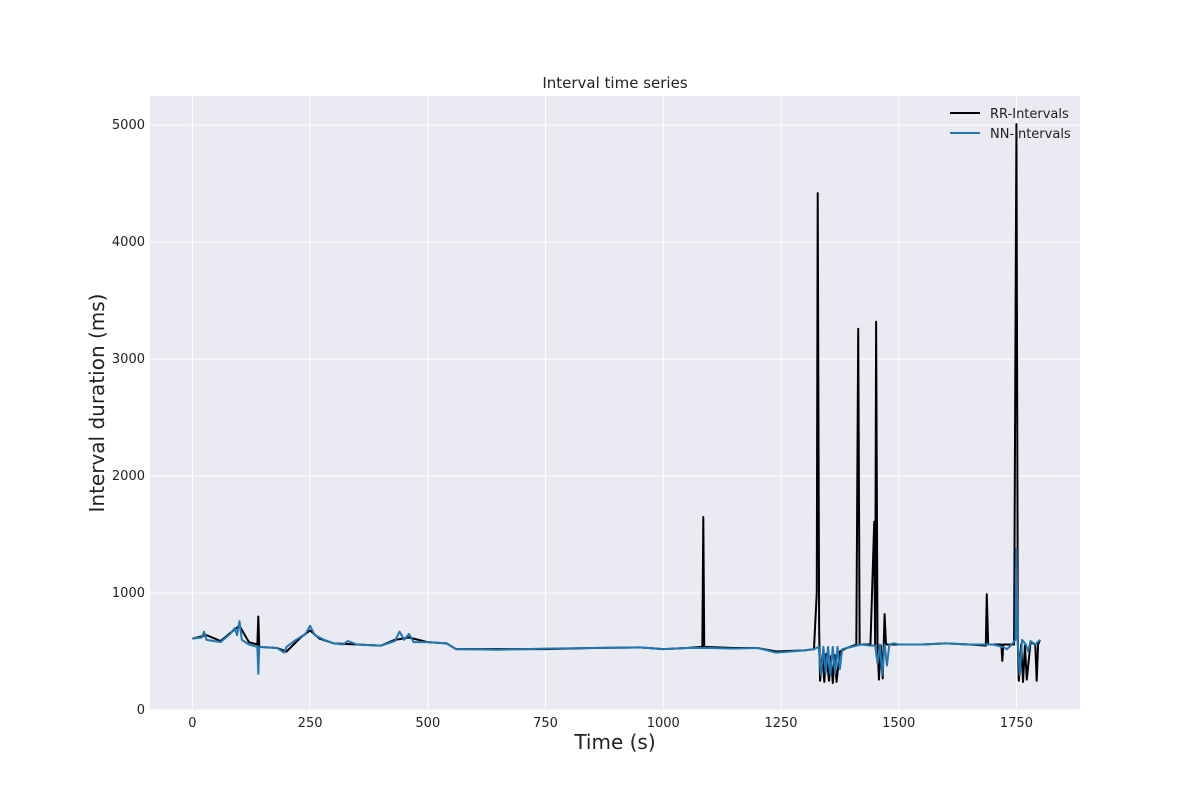 Image resolution: width=1200 pixels, height=800 pixels. What do you see at coordinates (97, 403) in the screenshot?
I see `y-axis-label: Interval duration (ms)` at bounding box center [97, 403].